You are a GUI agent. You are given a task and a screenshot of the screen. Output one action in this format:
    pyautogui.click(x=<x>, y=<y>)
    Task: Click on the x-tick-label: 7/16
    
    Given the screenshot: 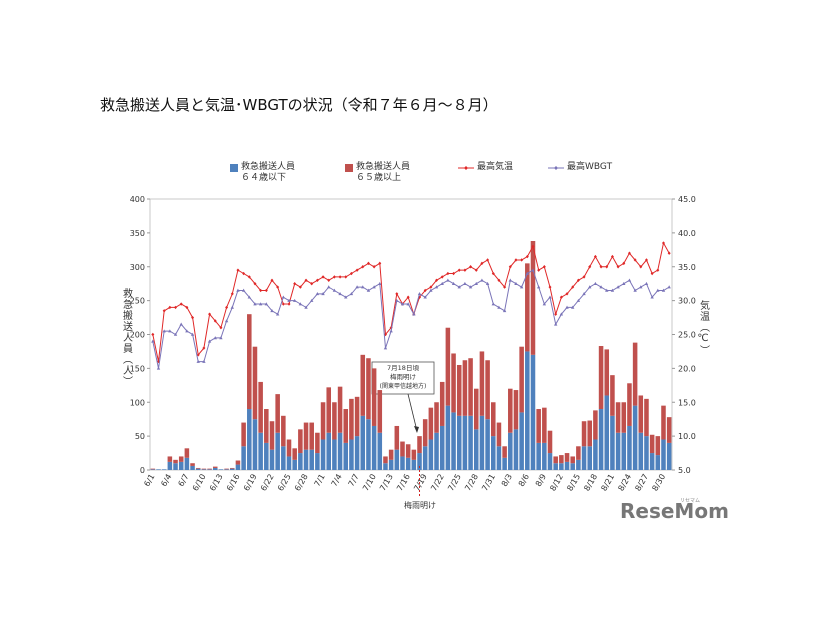 What is the action you would take?
    pyautogui.click(x=403, y=483)
    